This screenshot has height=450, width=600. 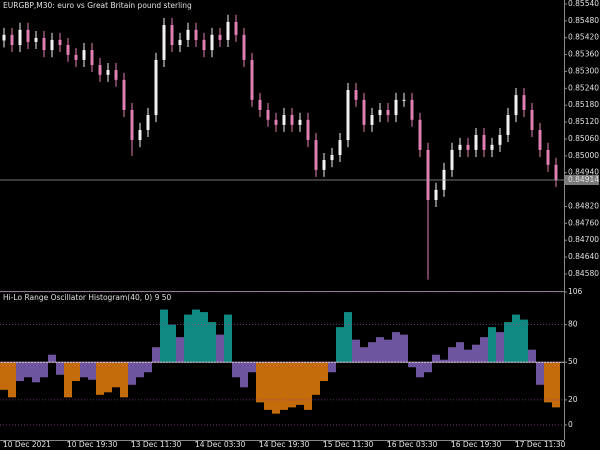 What do you see at coordinates (412, 444) in the screenshot?
I see `x-tick-label: 16 Dec 03:30` at bounding box center [412, 444].